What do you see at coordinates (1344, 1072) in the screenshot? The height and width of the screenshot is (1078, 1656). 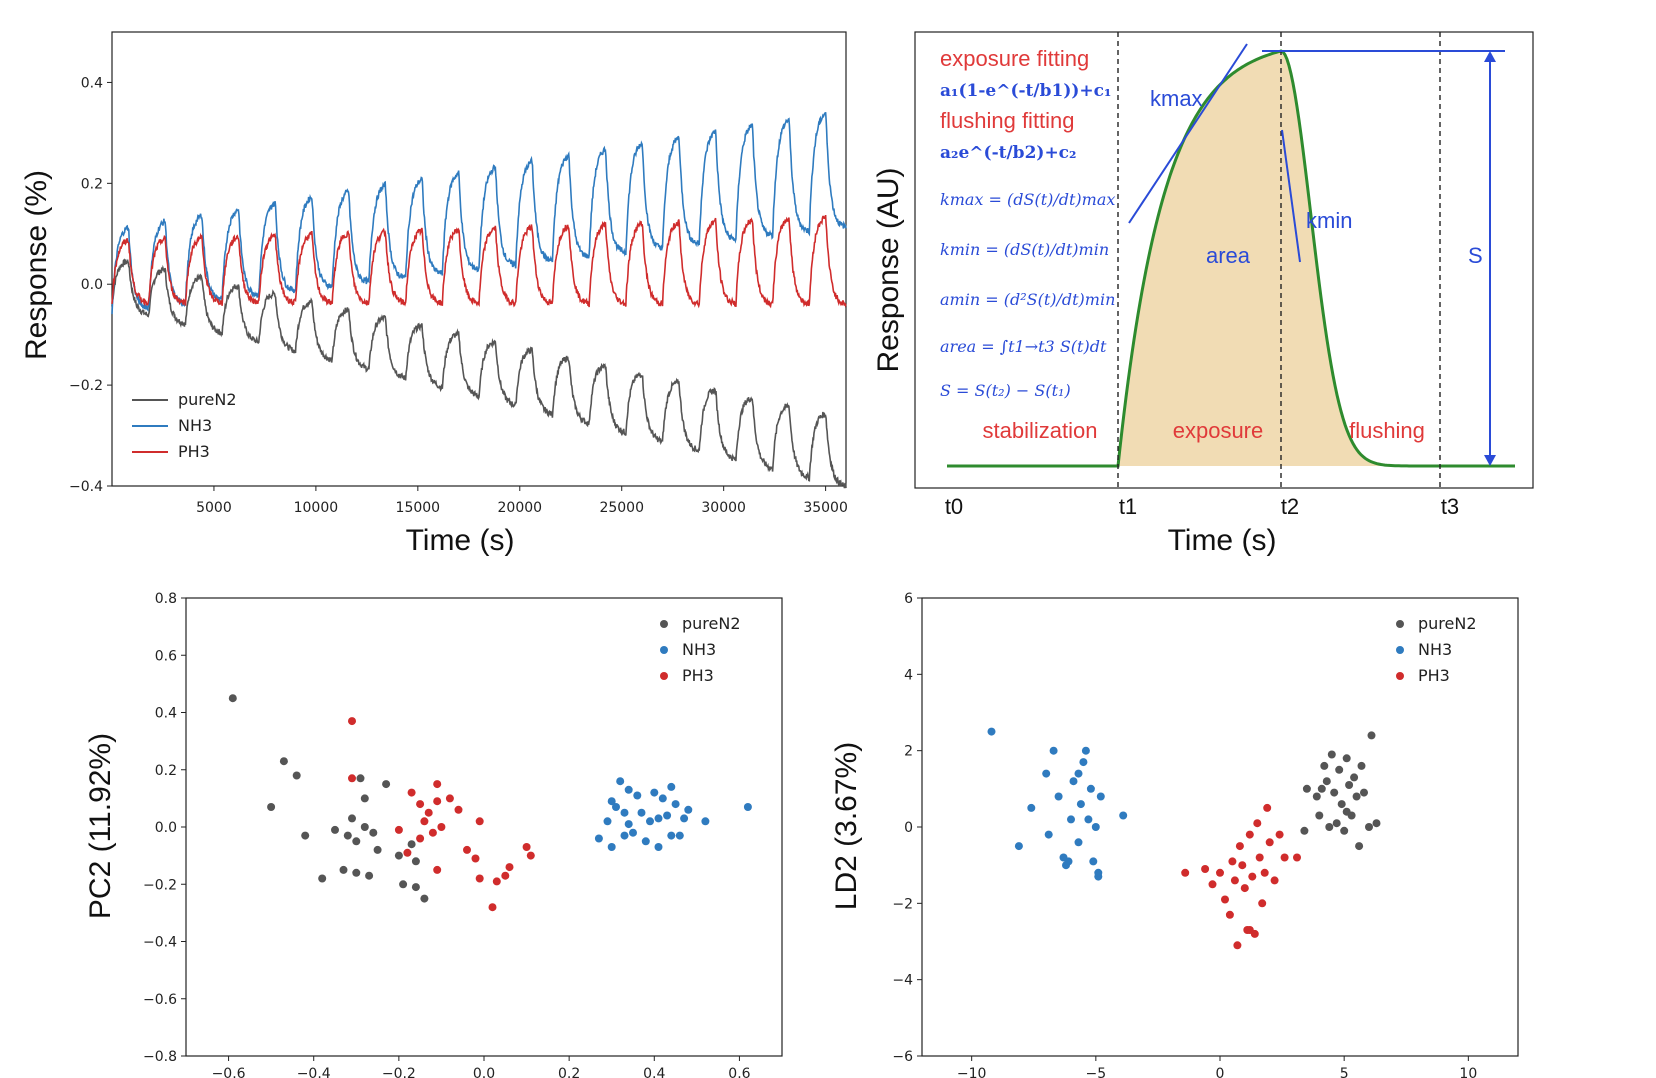 I see `x-tick-label: 5` at bounding box center [1344, 1072].